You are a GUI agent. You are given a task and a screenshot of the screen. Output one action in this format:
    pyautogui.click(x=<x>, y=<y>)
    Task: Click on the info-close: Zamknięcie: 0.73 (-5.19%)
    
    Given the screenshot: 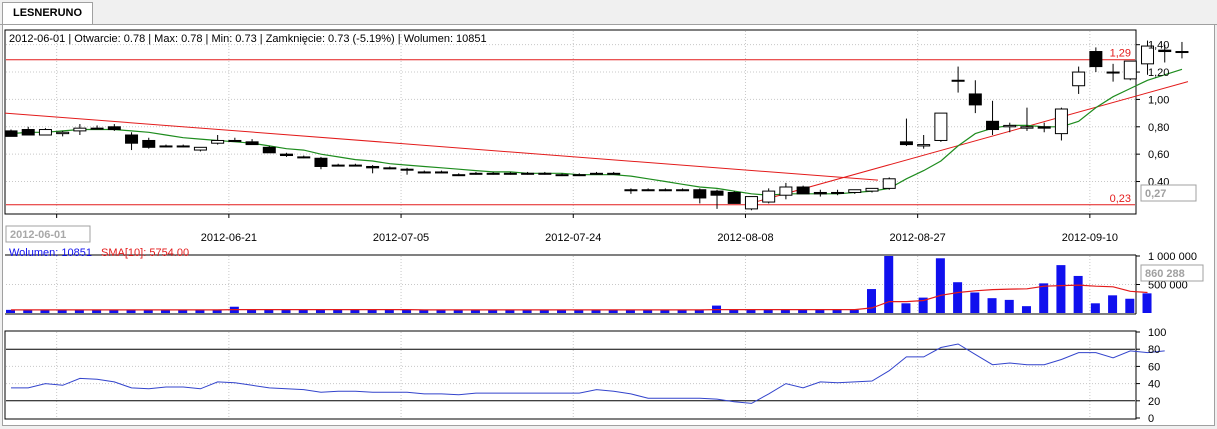 What is the action you would take?
    pyautogui.click(x=330, y=39)
    